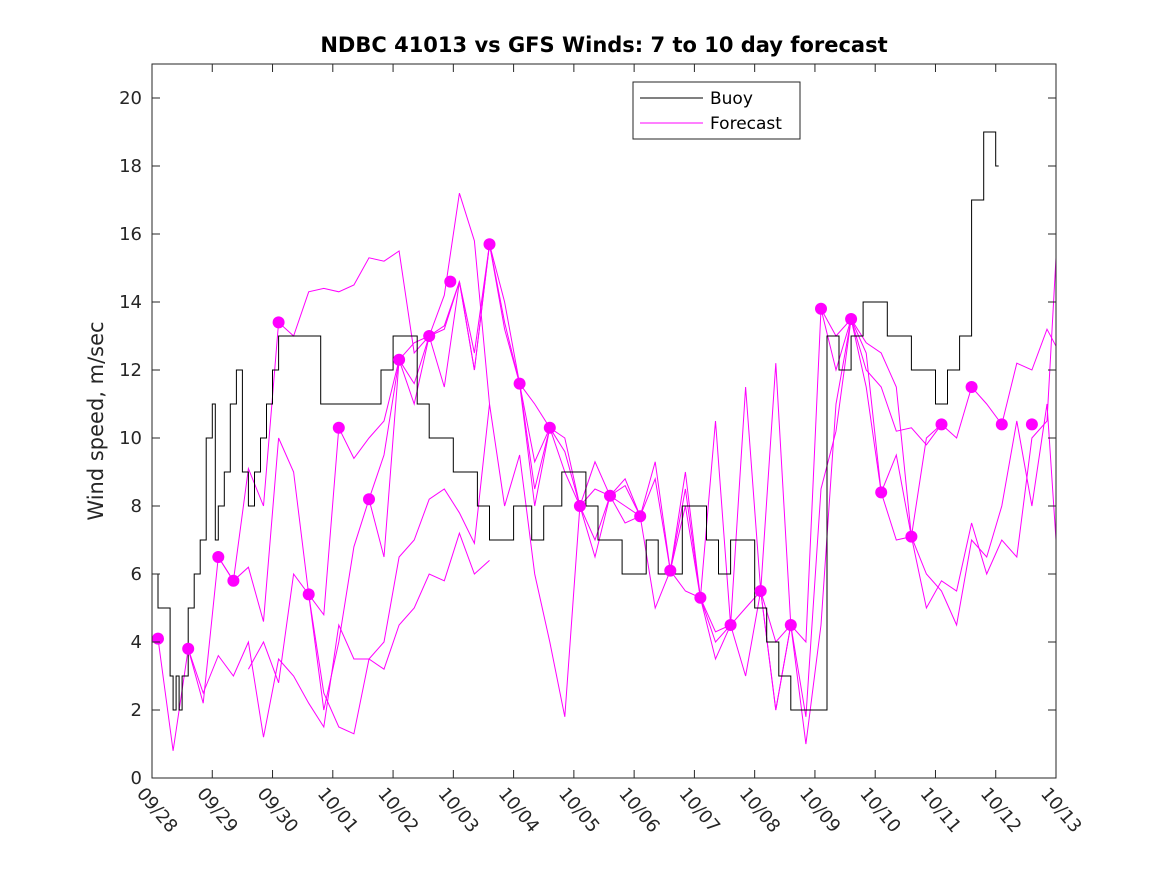  Describe the element at coordinates (746, 124) in the screenshot. I see `legend-forecast-label: Forecast` at that location.